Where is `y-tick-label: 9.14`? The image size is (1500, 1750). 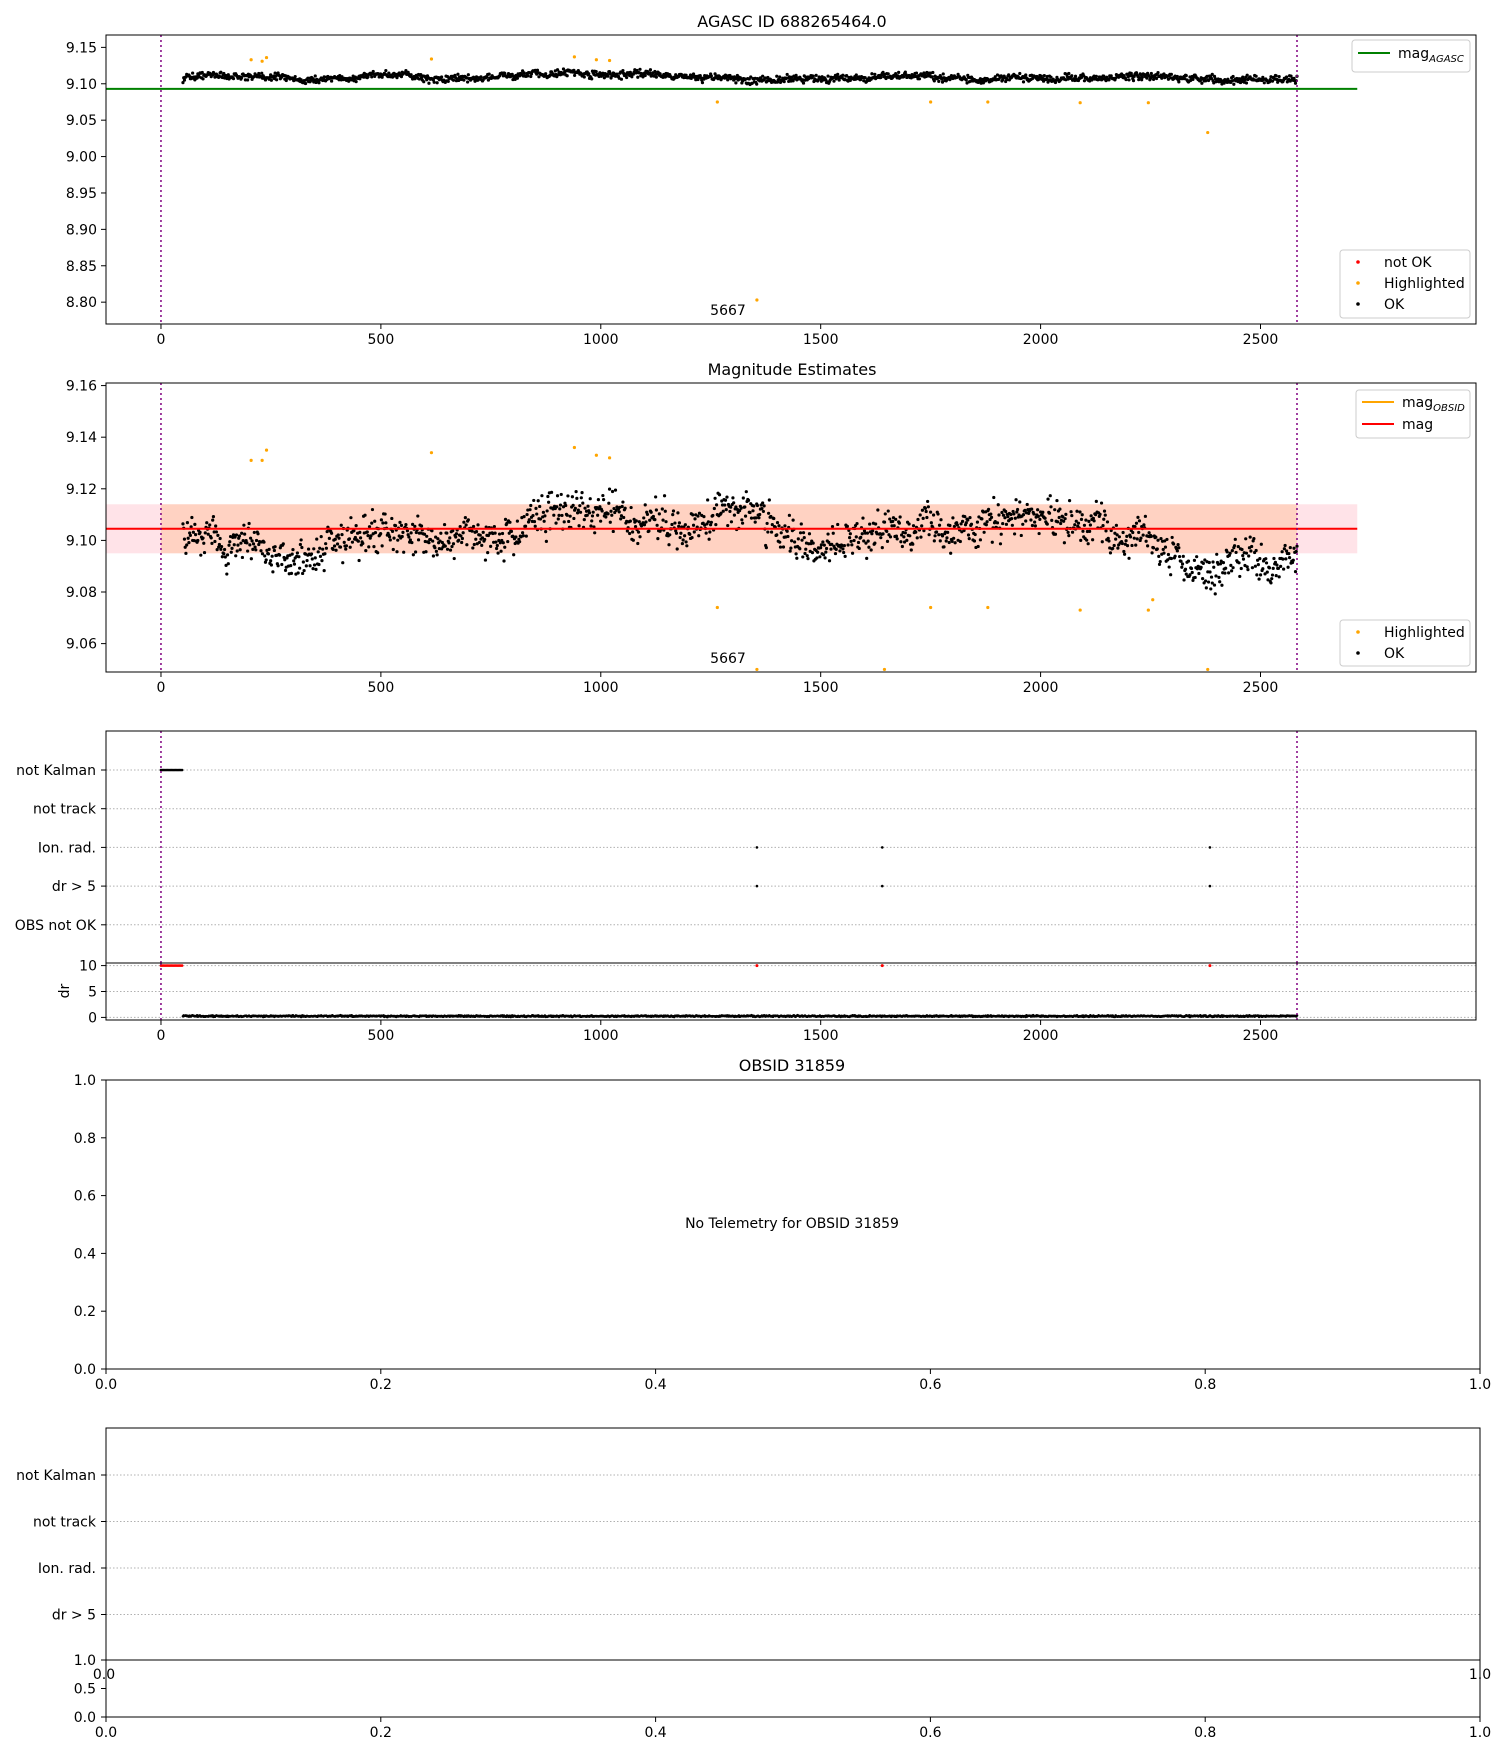
y-tick-label: 9.14 is located at coordinates (81, 438).